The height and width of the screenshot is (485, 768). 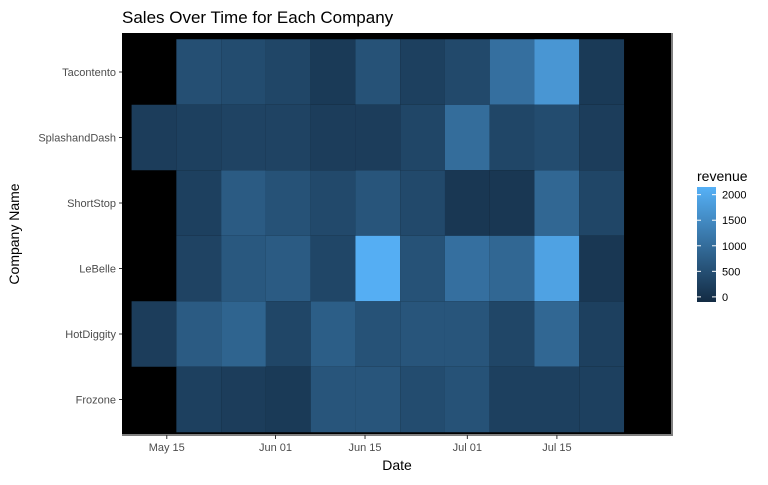 I want to click on x-tick-label: May 15, so click(x=167, y=448).